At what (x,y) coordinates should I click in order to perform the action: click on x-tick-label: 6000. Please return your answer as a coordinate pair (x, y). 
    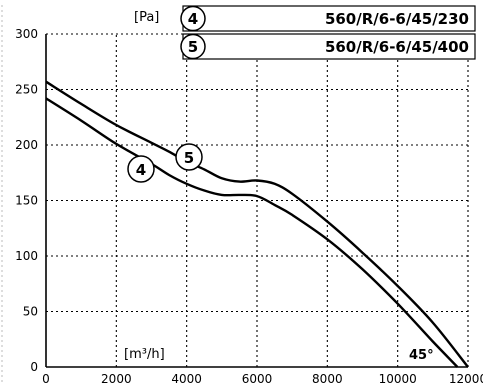
    Looking at the image, I should click on (257, 379).